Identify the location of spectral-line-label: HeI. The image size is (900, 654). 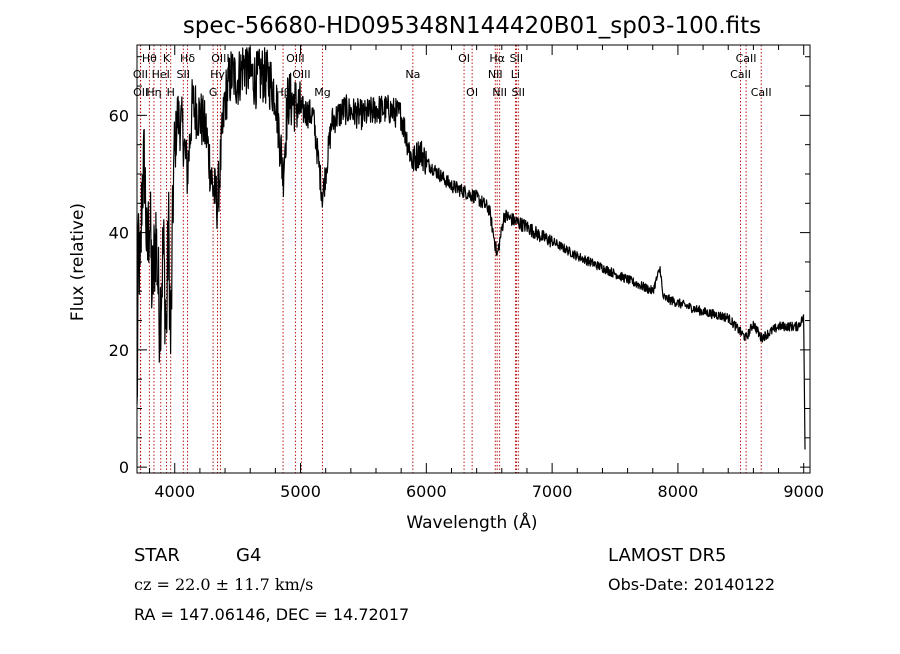
(161, 74).